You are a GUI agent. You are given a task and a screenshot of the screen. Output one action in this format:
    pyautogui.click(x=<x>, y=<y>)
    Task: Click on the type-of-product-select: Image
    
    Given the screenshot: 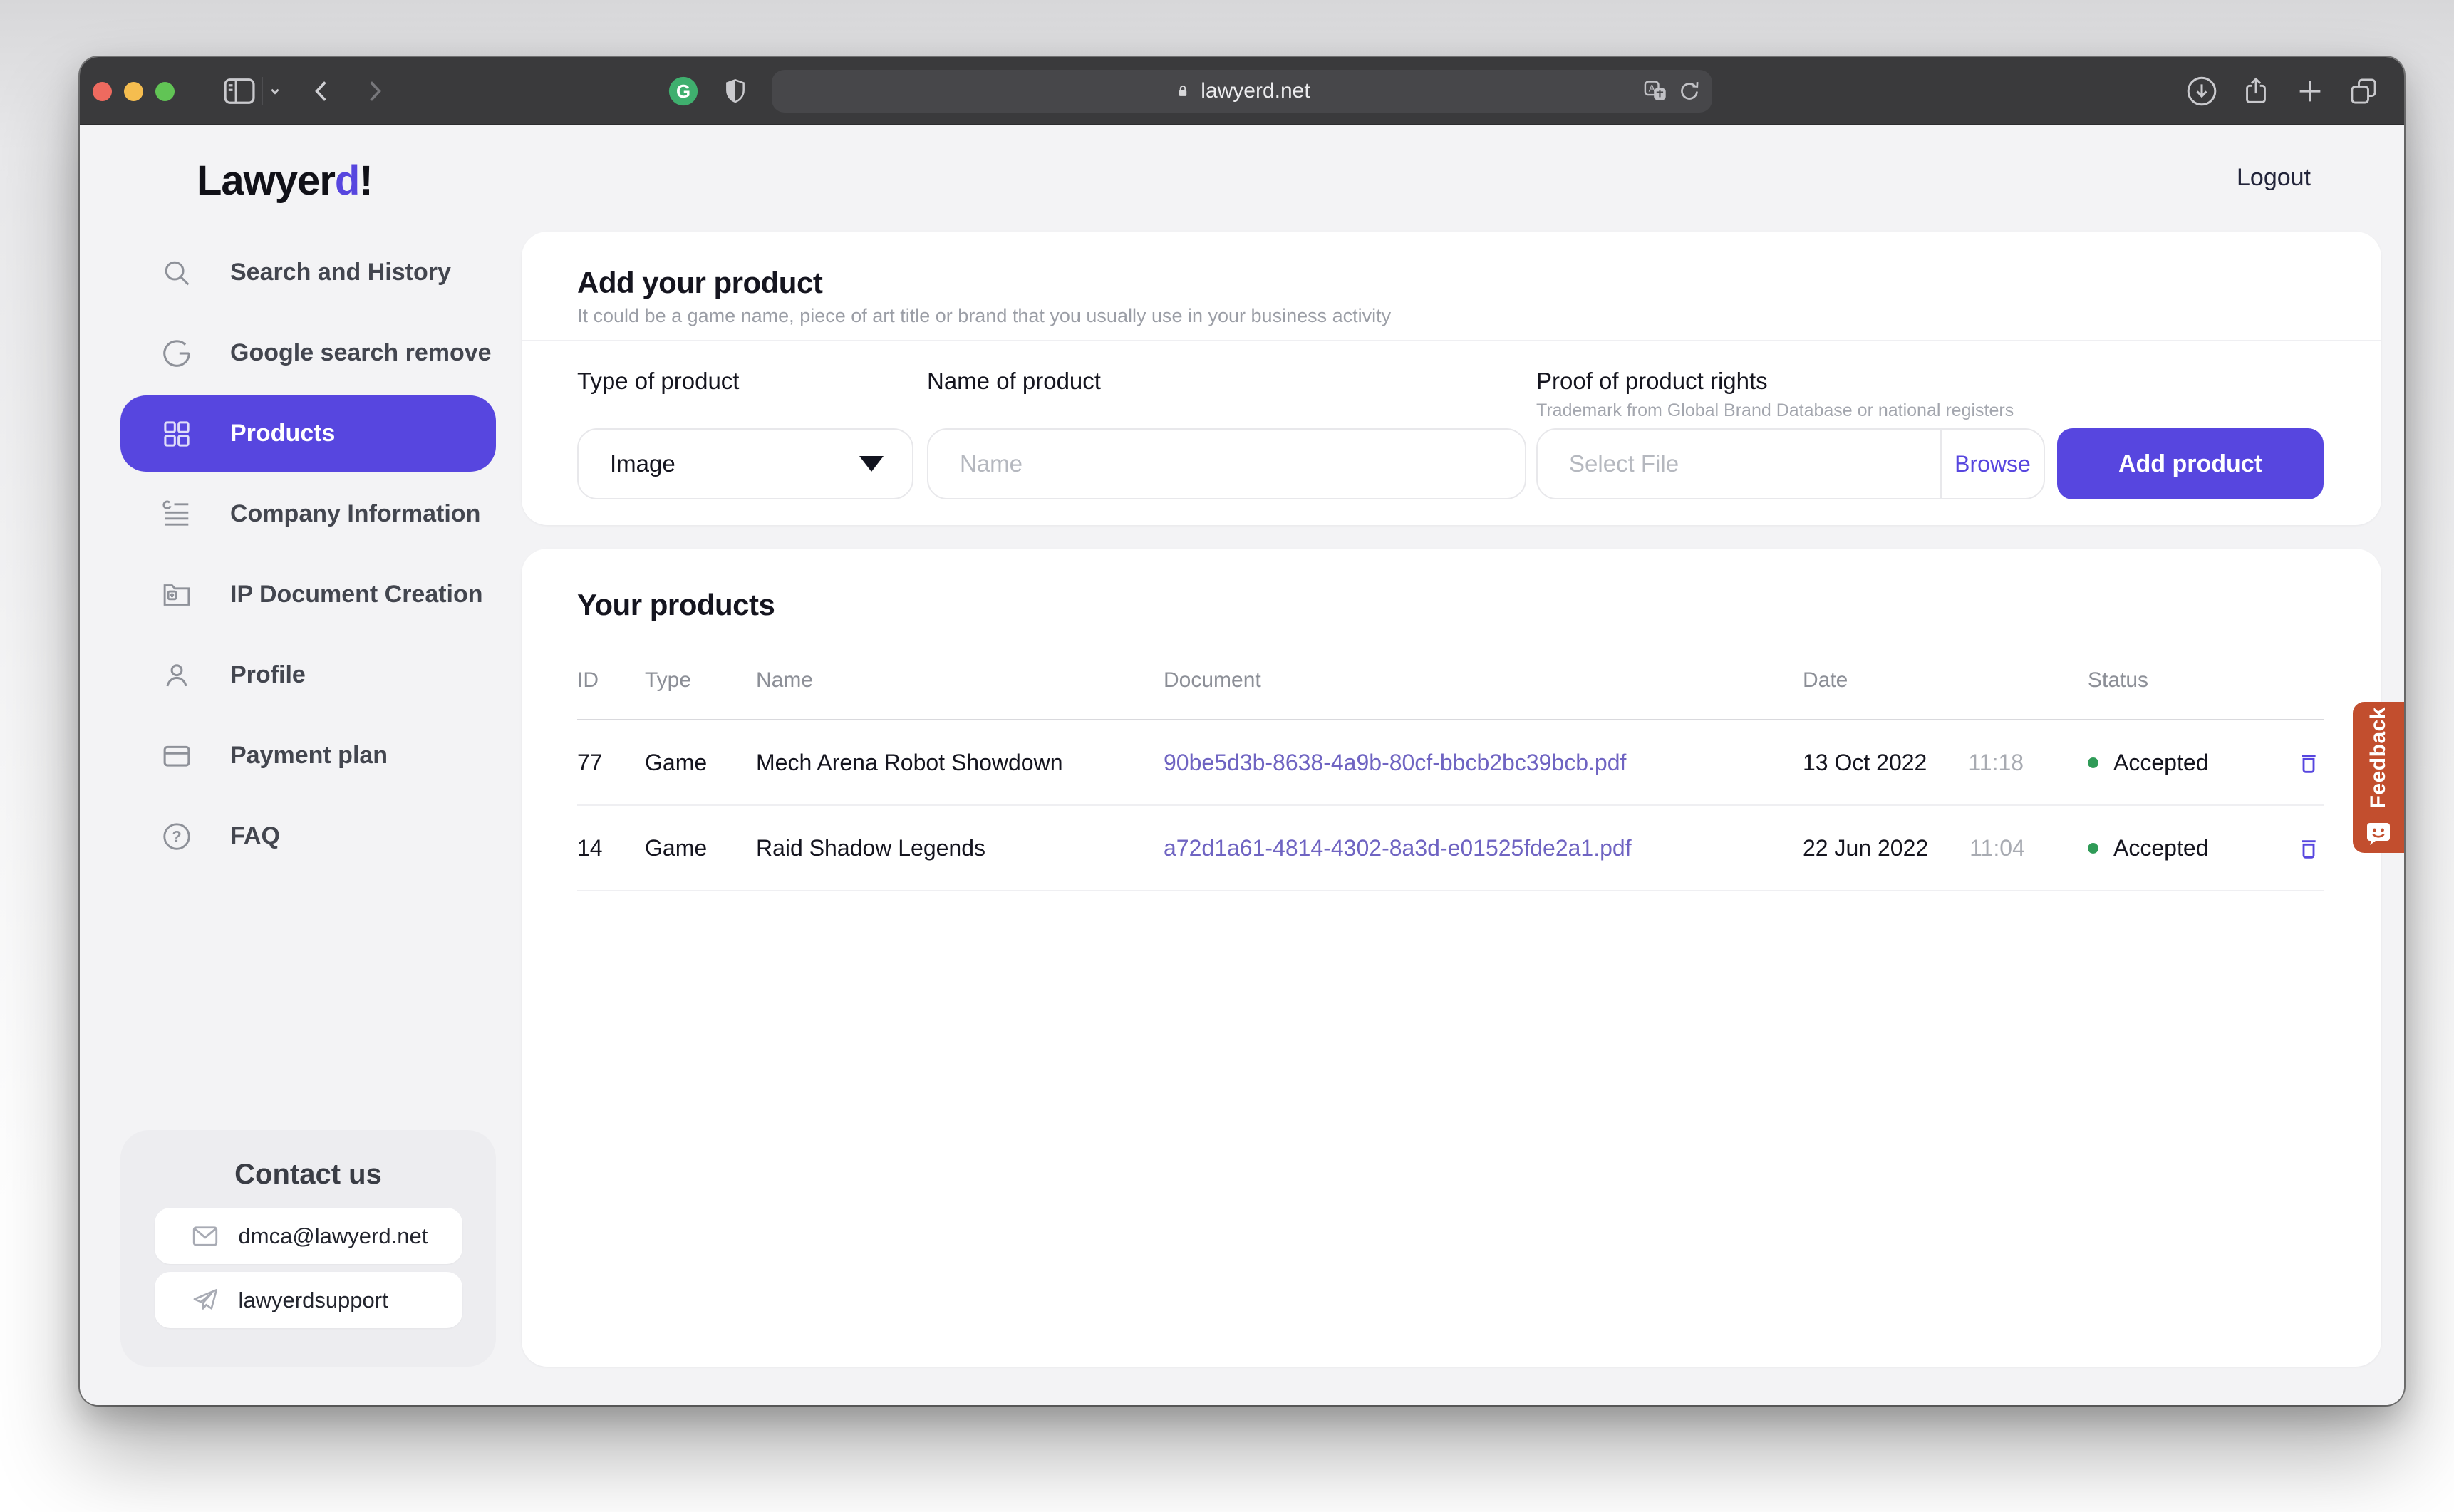 What is the action you would take?
    pyautogui.click(x=745, y=463)
    